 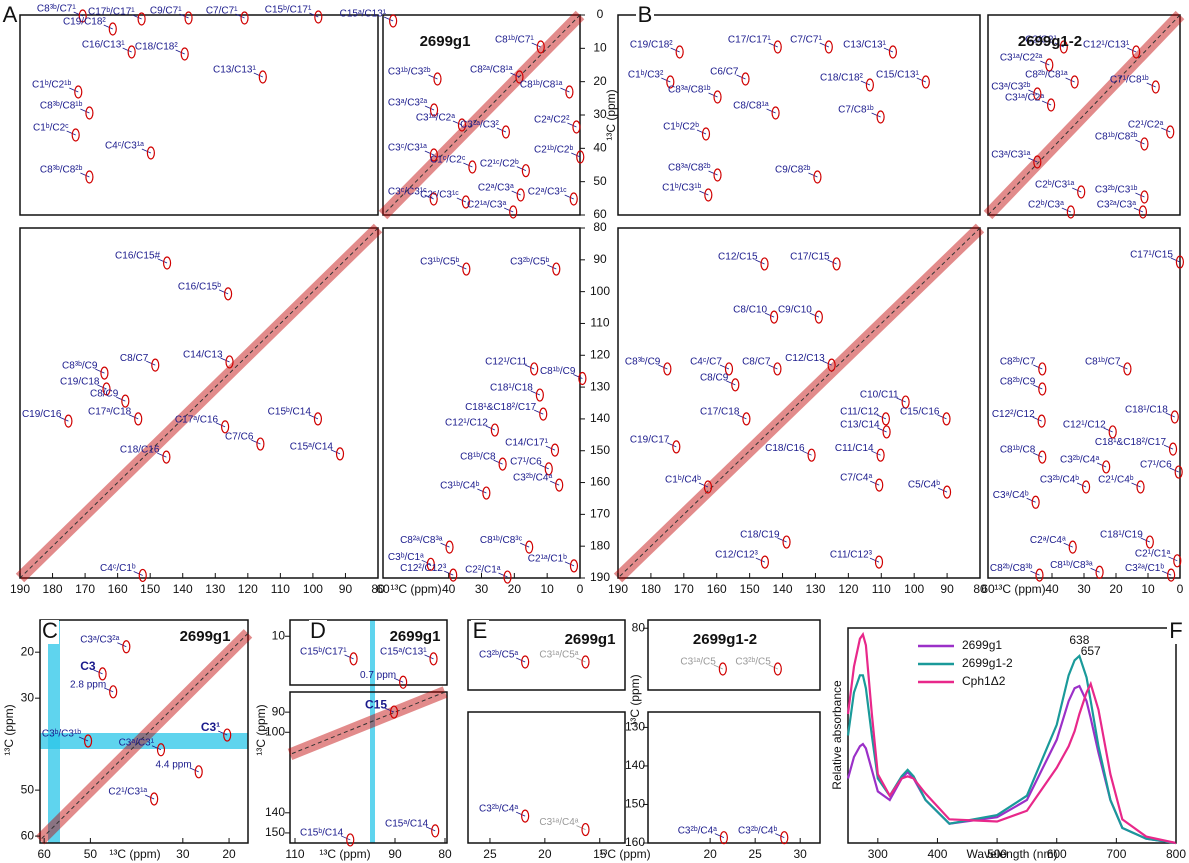 What do you see at coordinates (793, 170) in the screenshot?
I see `peak-label: C9/C8²ᵇ` at bounding box center [793, 170].